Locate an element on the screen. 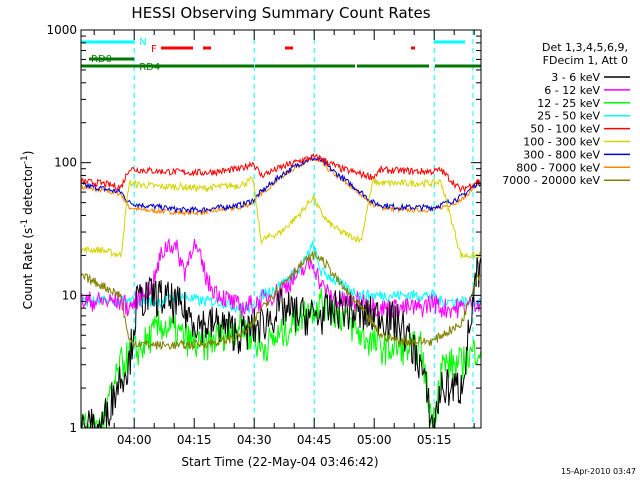 Image resolution: width=640 pixels, height=485 pixels. chart-title: HESSI Observing Summary Count Rates is located at coordinates (280, 13).